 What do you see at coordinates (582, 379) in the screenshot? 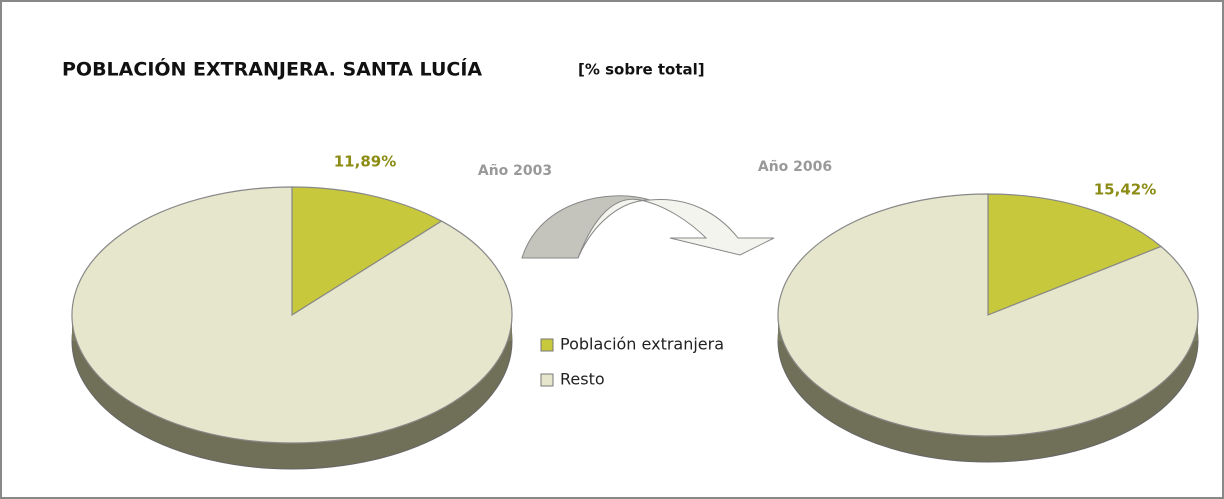
I see `legend-label: Resto` at bounding box center [582, 379].